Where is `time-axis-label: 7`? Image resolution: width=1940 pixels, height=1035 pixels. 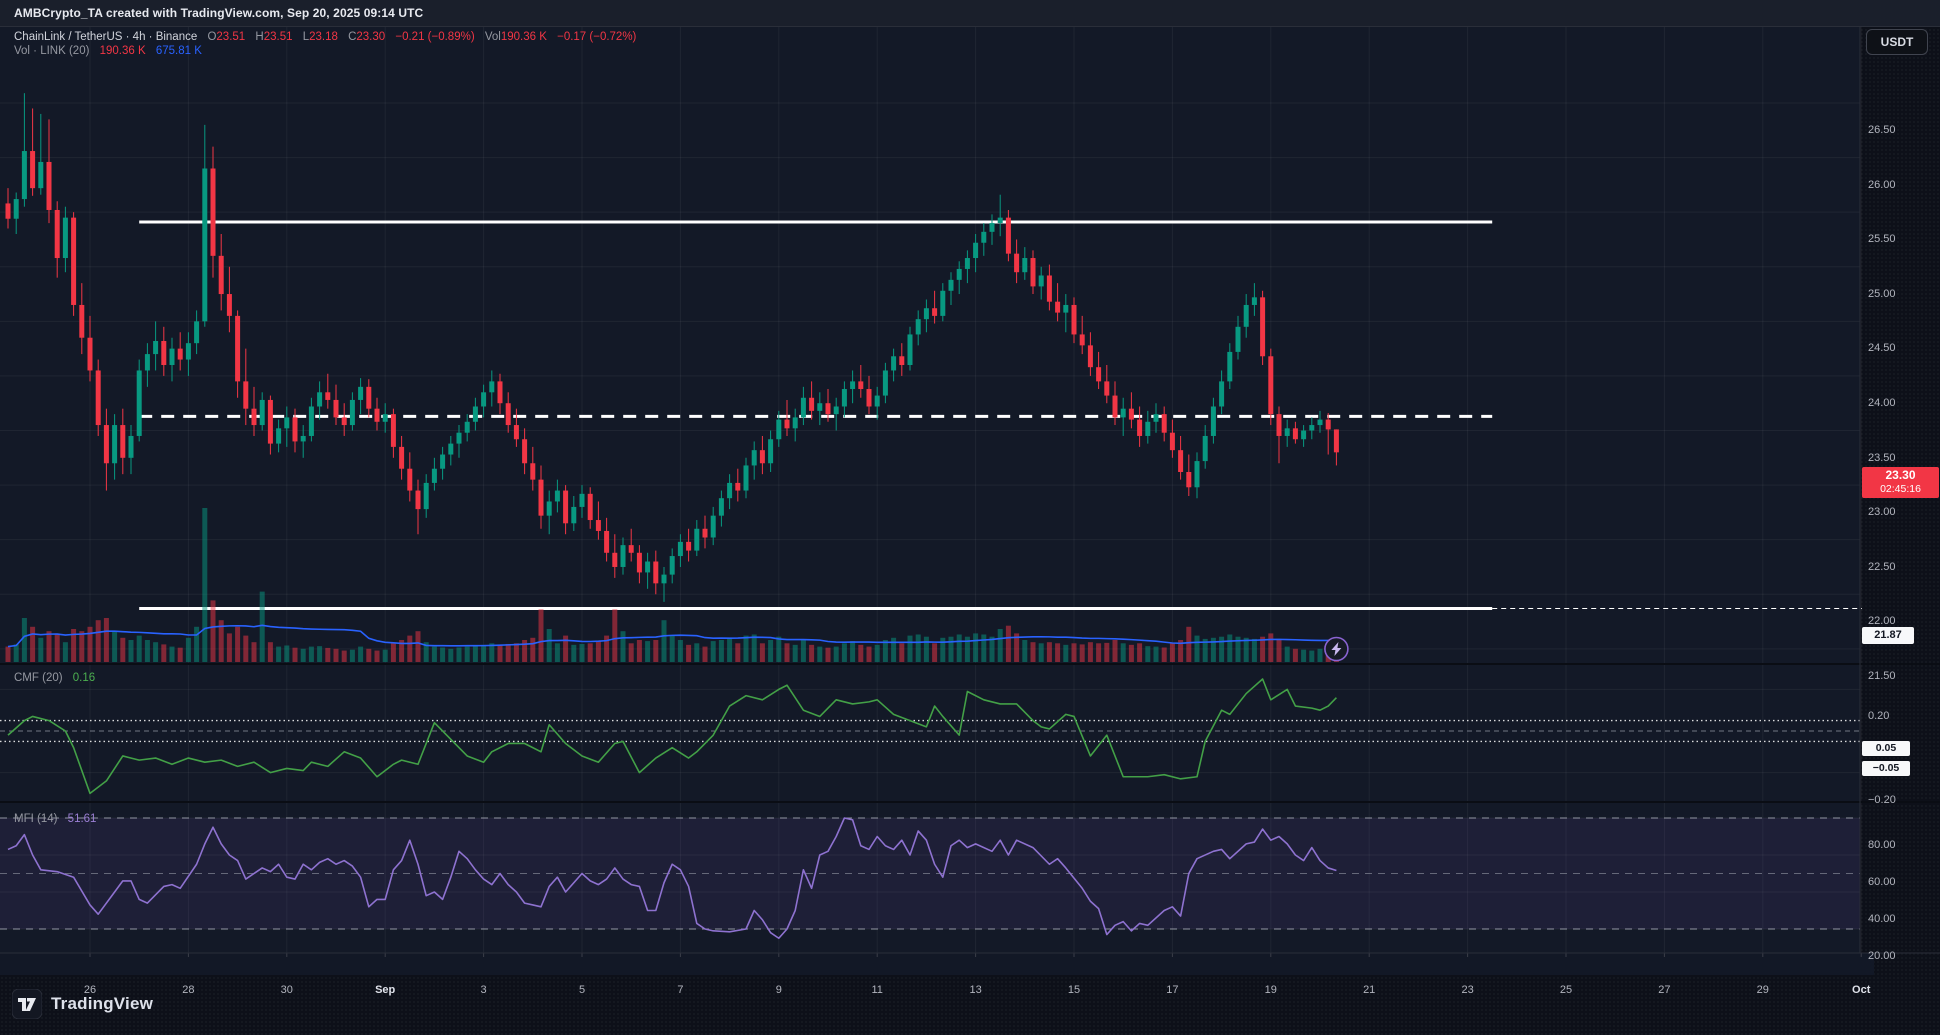 time-axis-label: 7 is located at coordinates (680, 990).